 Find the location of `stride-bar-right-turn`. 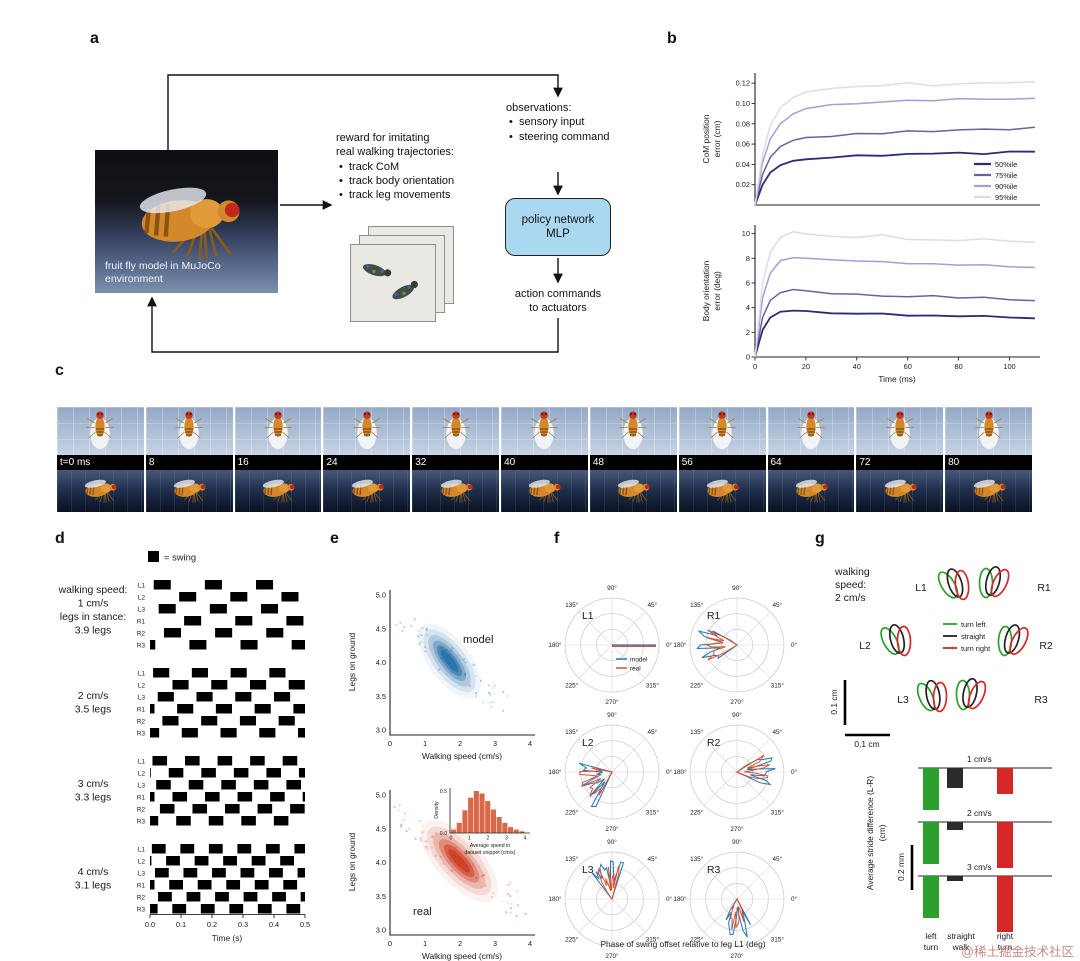

stride-bar-right-turn is located at coordinates (1005, 781).